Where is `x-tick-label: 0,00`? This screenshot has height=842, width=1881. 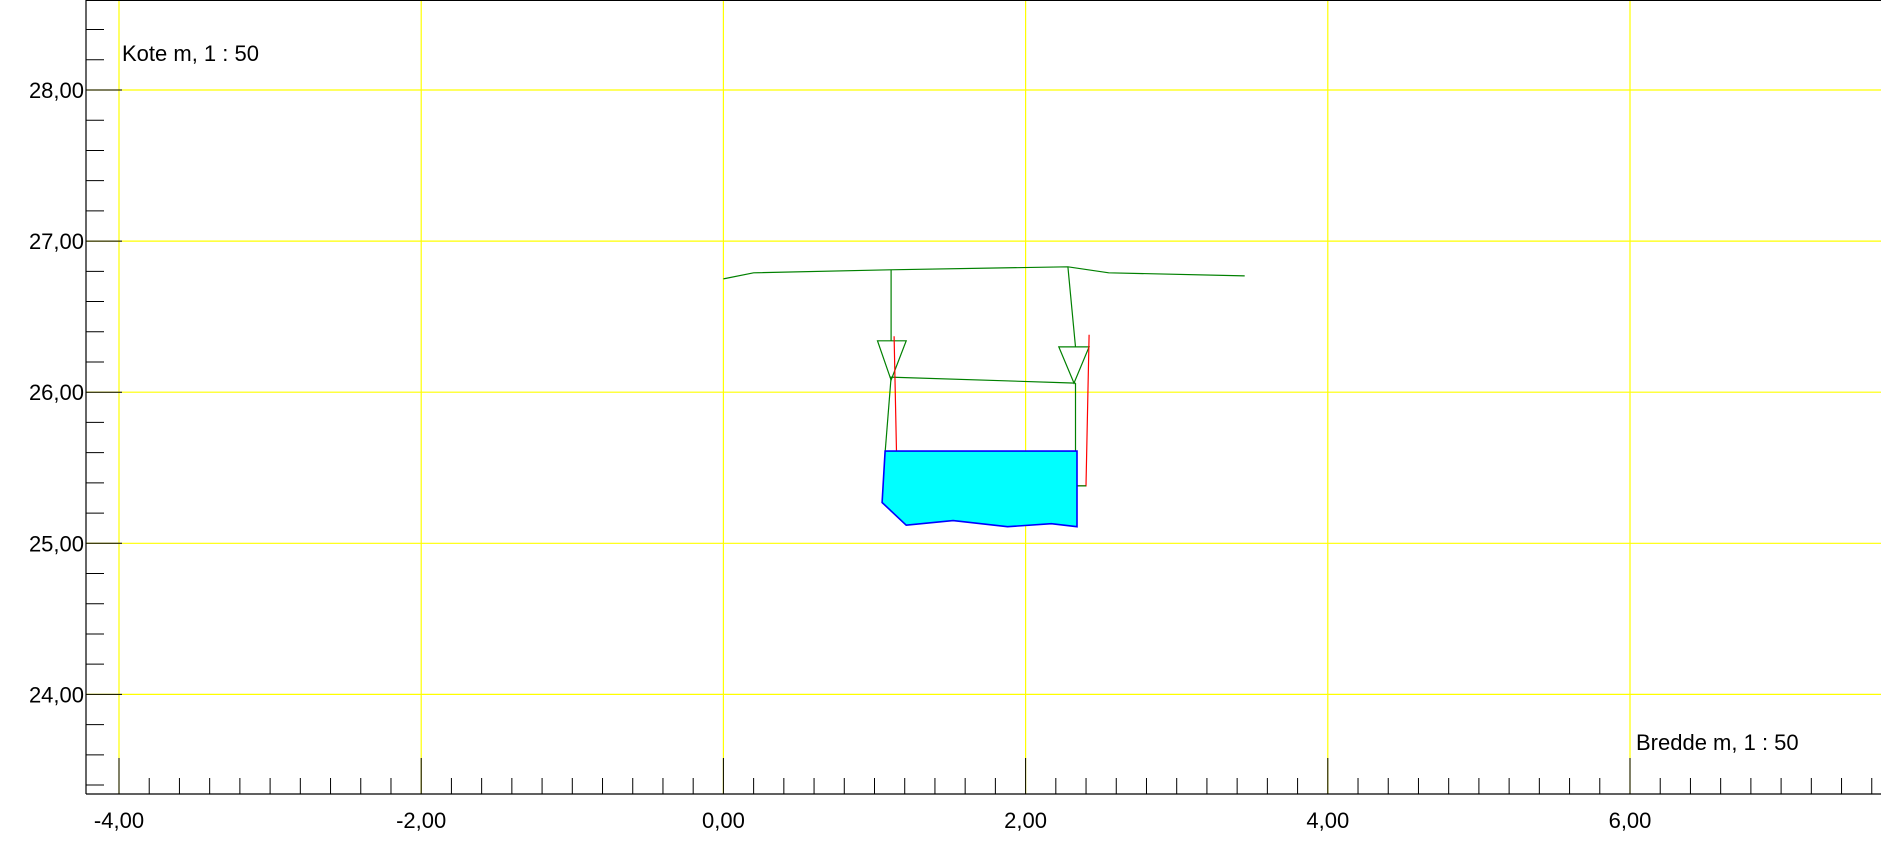
x-tick-label: 0,00 is located at coordinates (723, 820).